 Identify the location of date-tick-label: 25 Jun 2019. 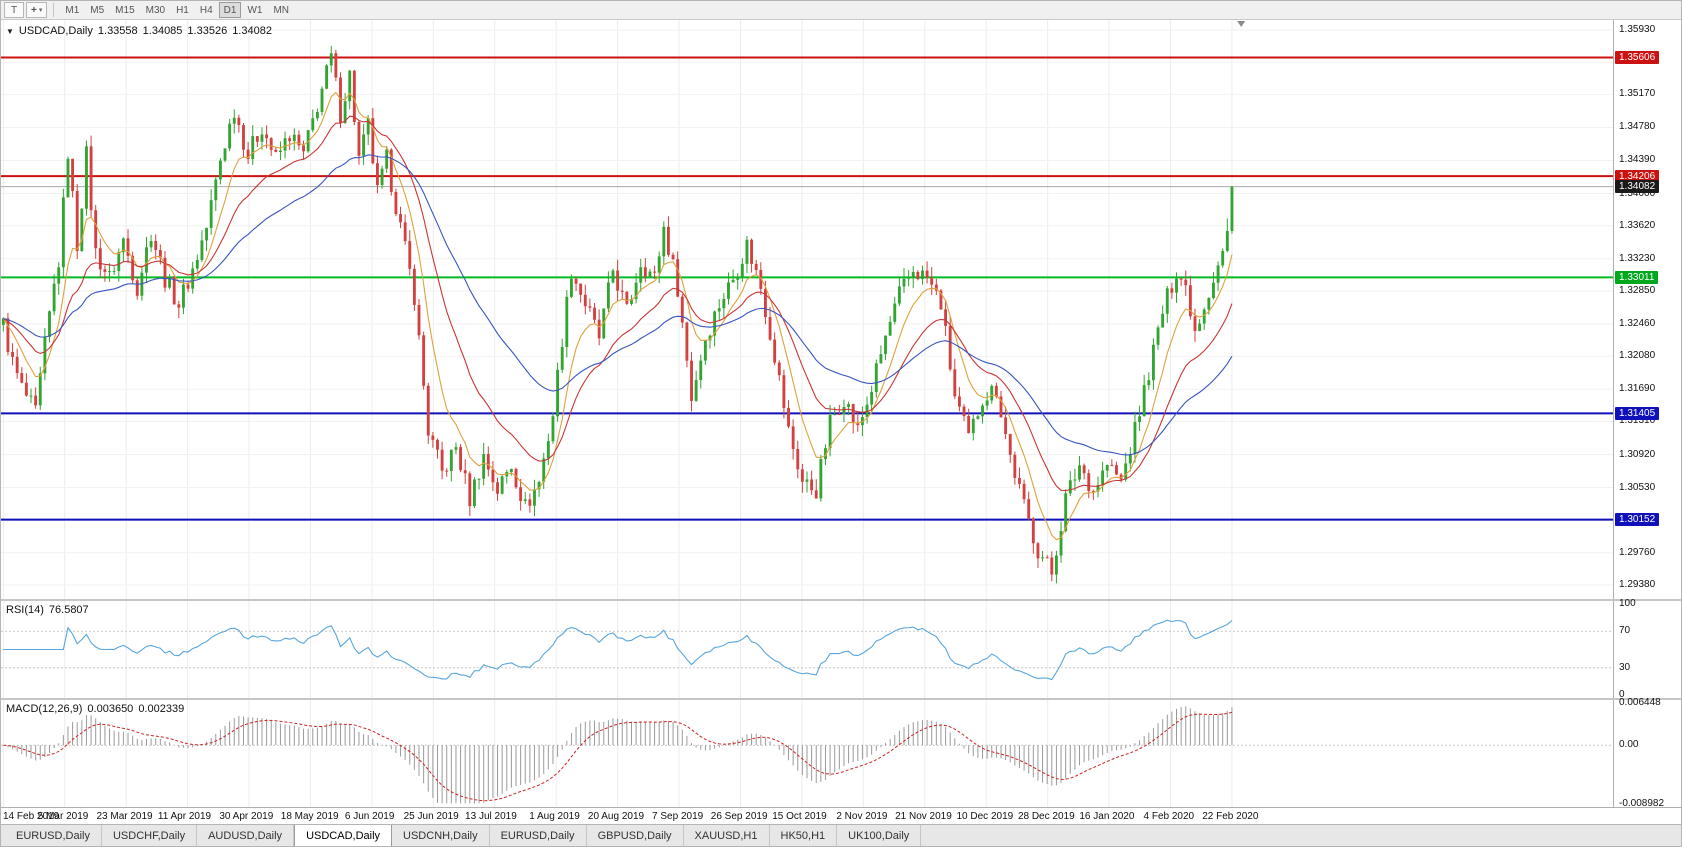
(431, 816).